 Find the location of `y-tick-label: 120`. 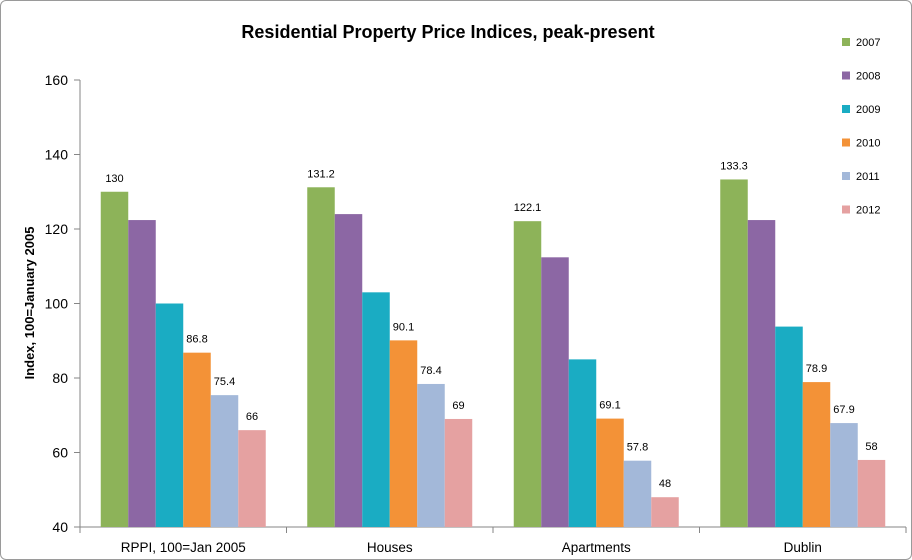

y-tick-label: 120 is located at coordinates (57, 229).